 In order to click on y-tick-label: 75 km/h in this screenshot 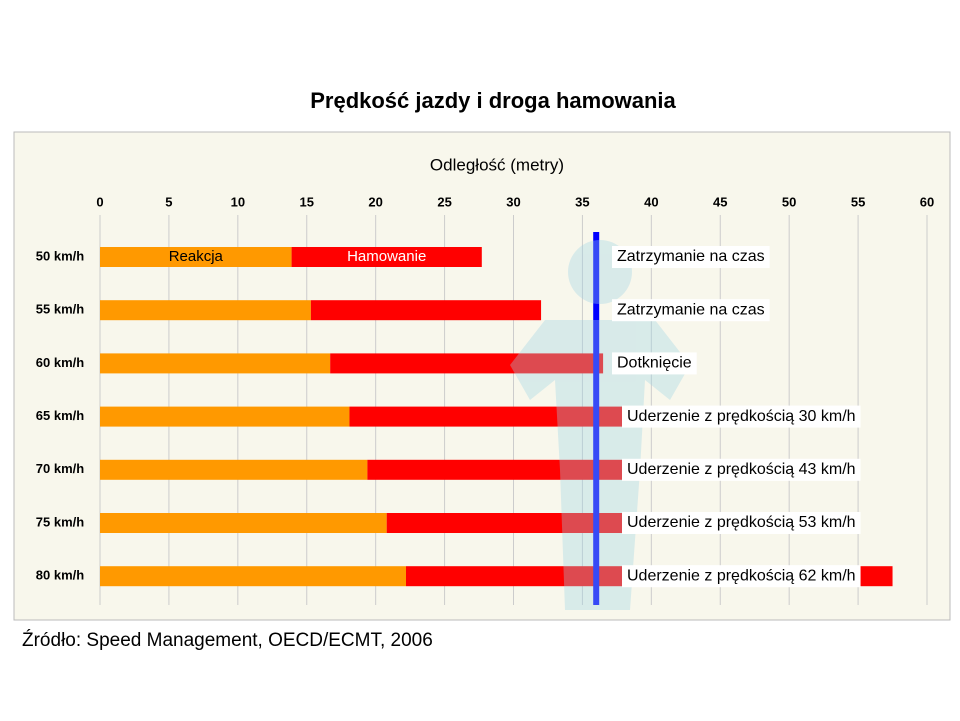, I will do `click(60, 521)`.